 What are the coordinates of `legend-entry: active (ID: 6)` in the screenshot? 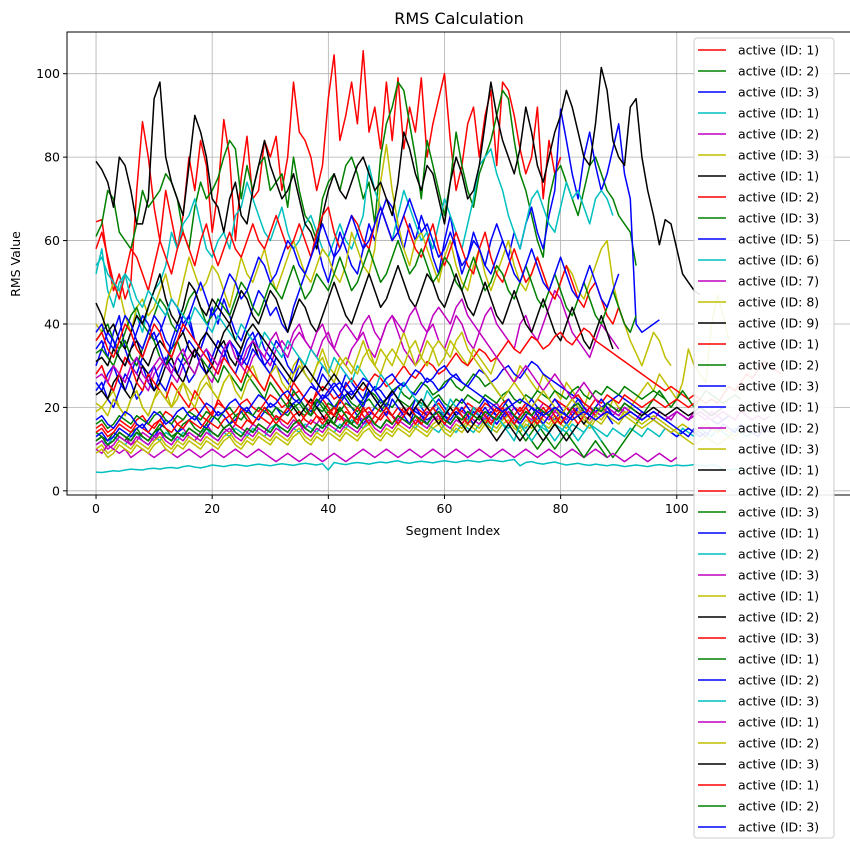 It's located at (778, 260).